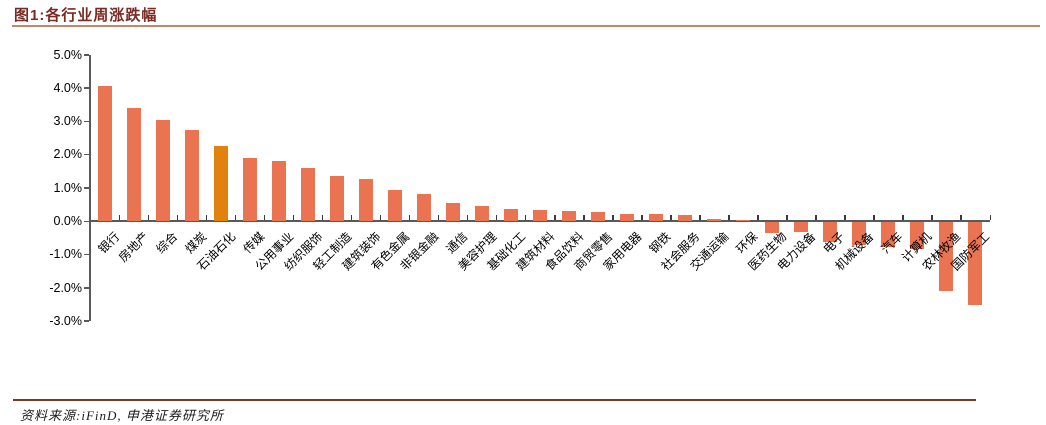 The image size is (1046, 425). What do you see at coordinates (68, 54) in the screenshot?
I see `y-axis-label: 5.0%` at bounding box center [68, 54].